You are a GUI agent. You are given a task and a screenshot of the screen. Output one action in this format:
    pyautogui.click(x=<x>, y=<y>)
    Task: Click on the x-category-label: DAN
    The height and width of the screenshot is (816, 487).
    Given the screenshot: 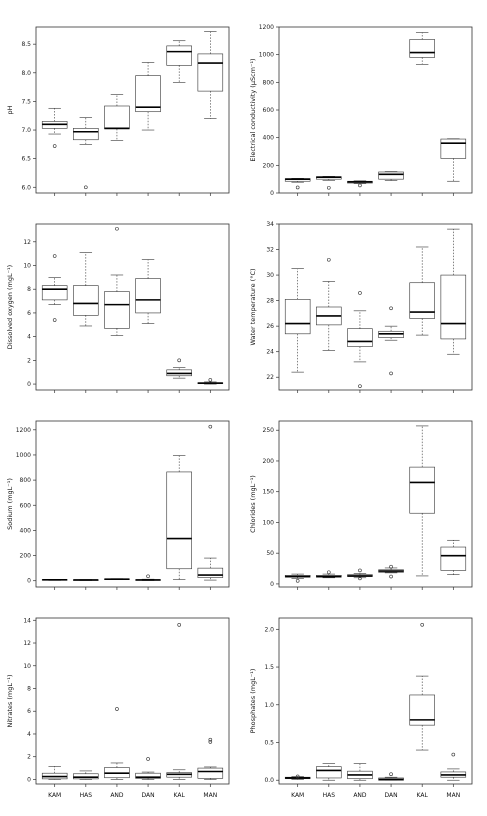 What is the action you would take?
    pyautogui.click(x=391, y=795)
    